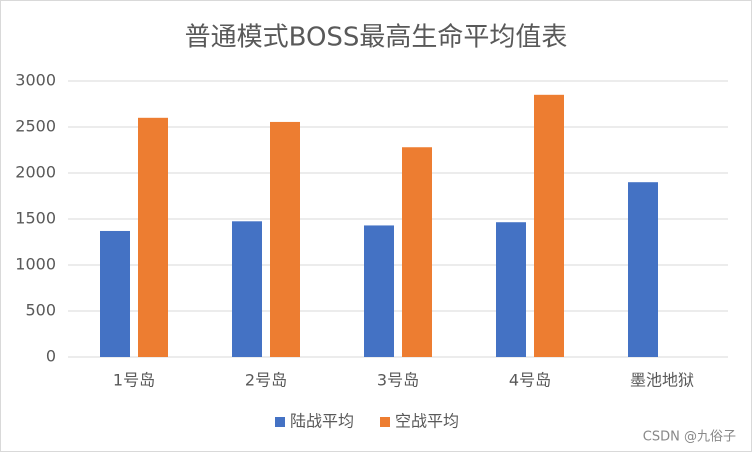 Image resolution: width=752 pixels, height=452 pixels. What do you see at coordinates (689, 437) in the screenshot?
I see `watermark: CSDN @九俗子` at bounding box center [689, 437].